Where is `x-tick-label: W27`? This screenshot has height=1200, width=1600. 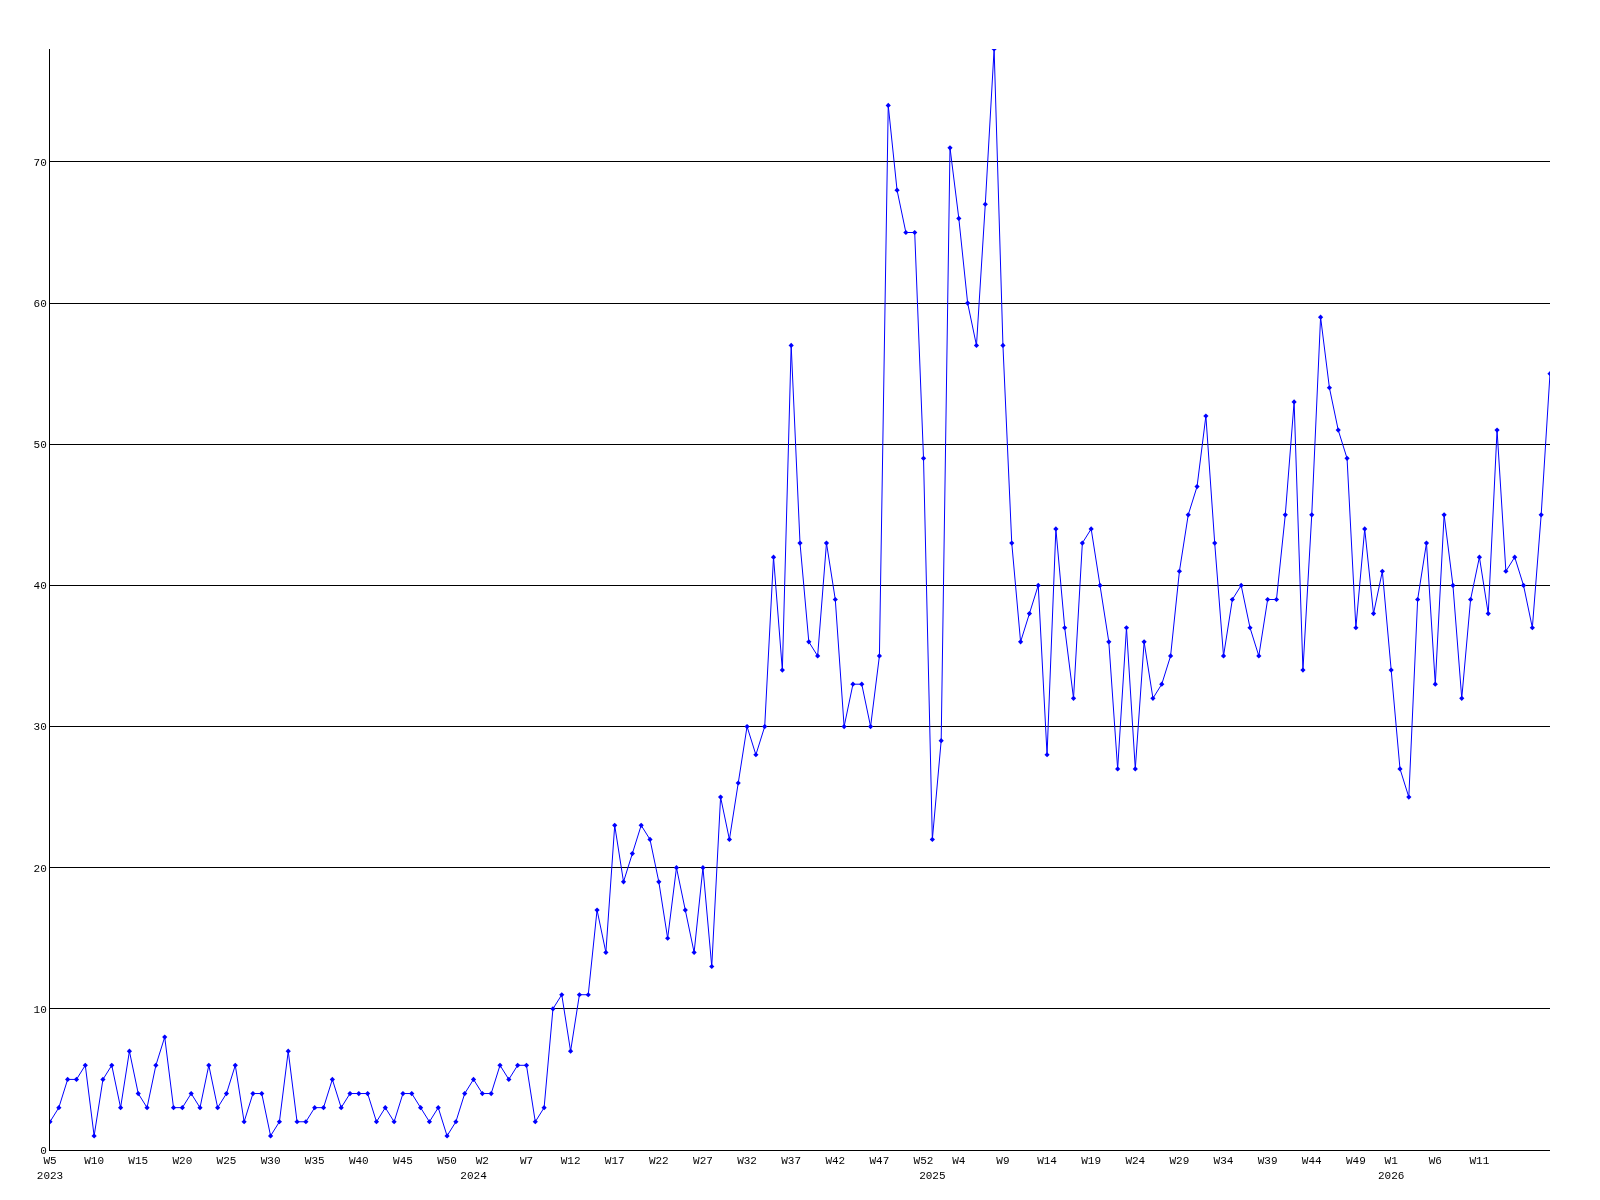
x-tick-label: W27 is located at coordinates (703, 1161).